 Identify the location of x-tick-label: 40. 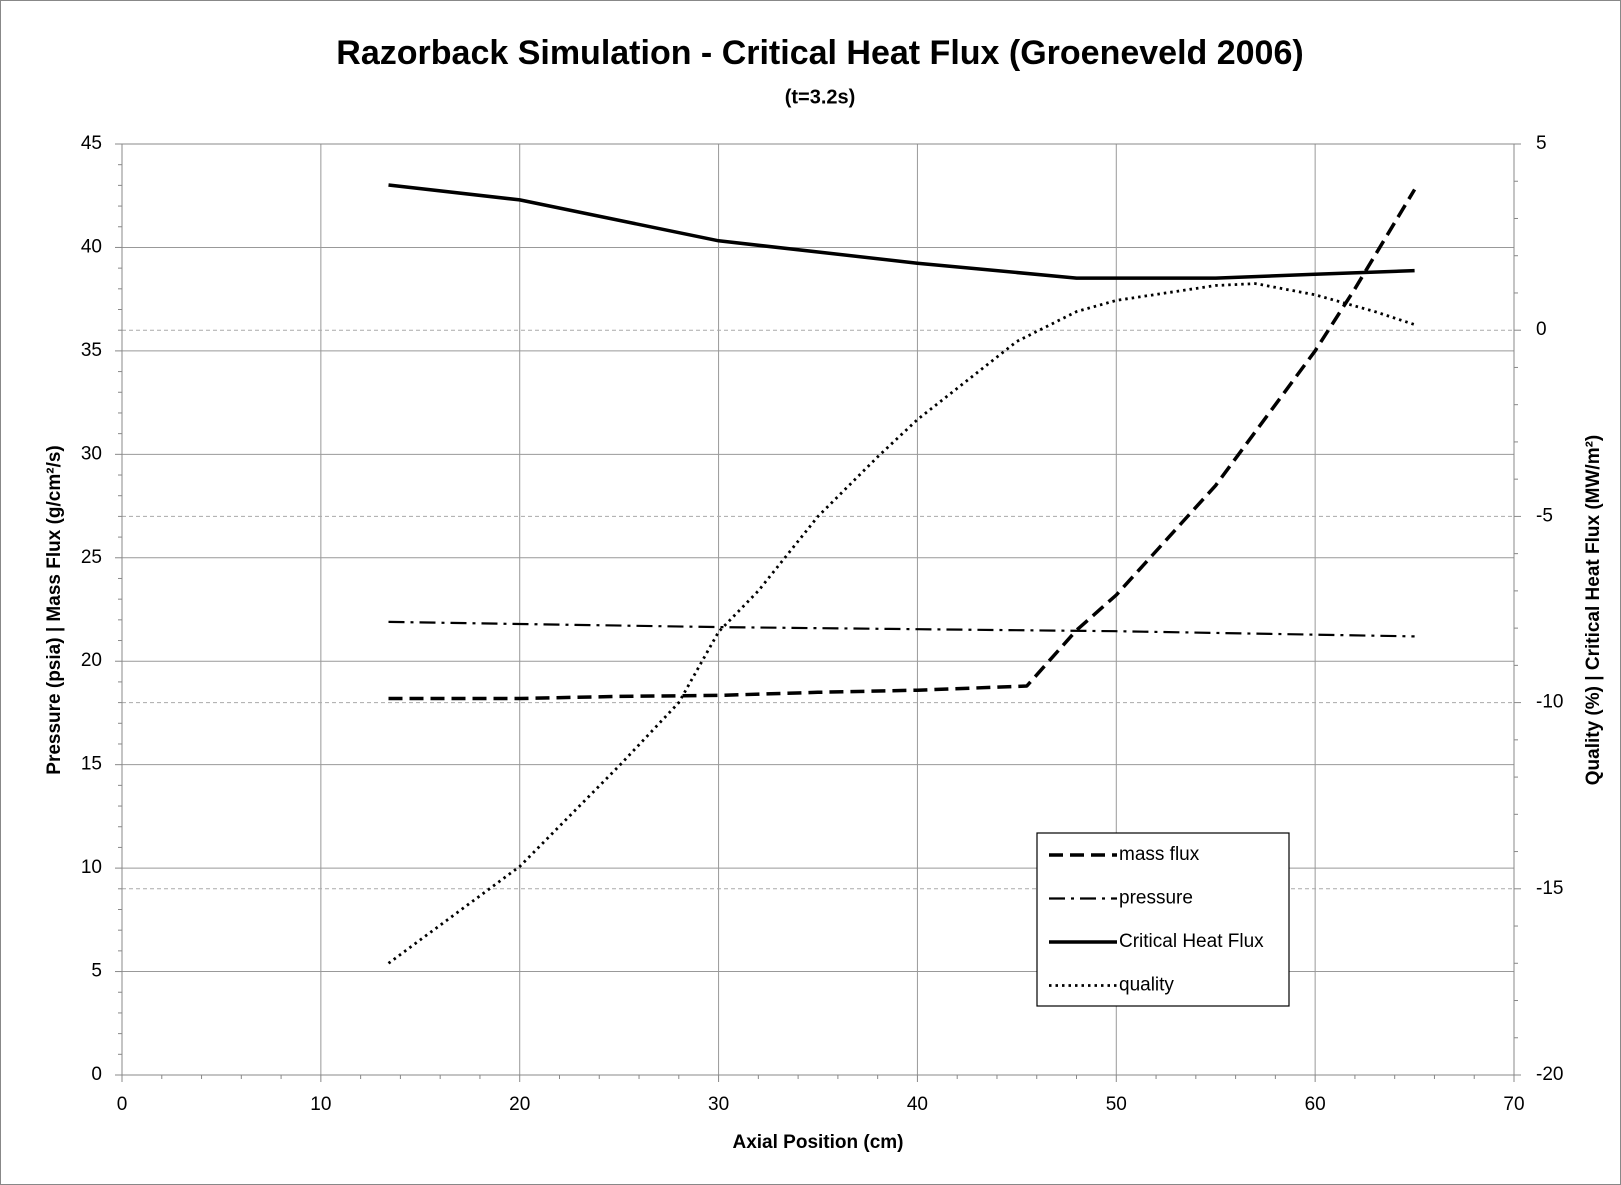
(917, 1104).